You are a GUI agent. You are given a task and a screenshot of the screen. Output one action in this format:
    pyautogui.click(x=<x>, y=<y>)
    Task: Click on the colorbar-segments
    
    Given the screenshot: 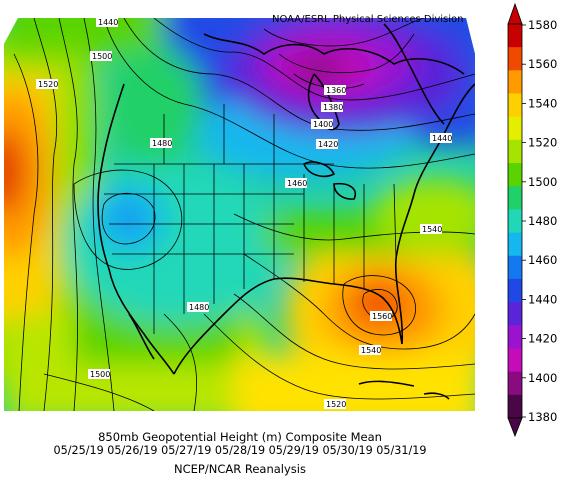 What is the action you would take?
    pyautogui.click(x=515, y=220)
    